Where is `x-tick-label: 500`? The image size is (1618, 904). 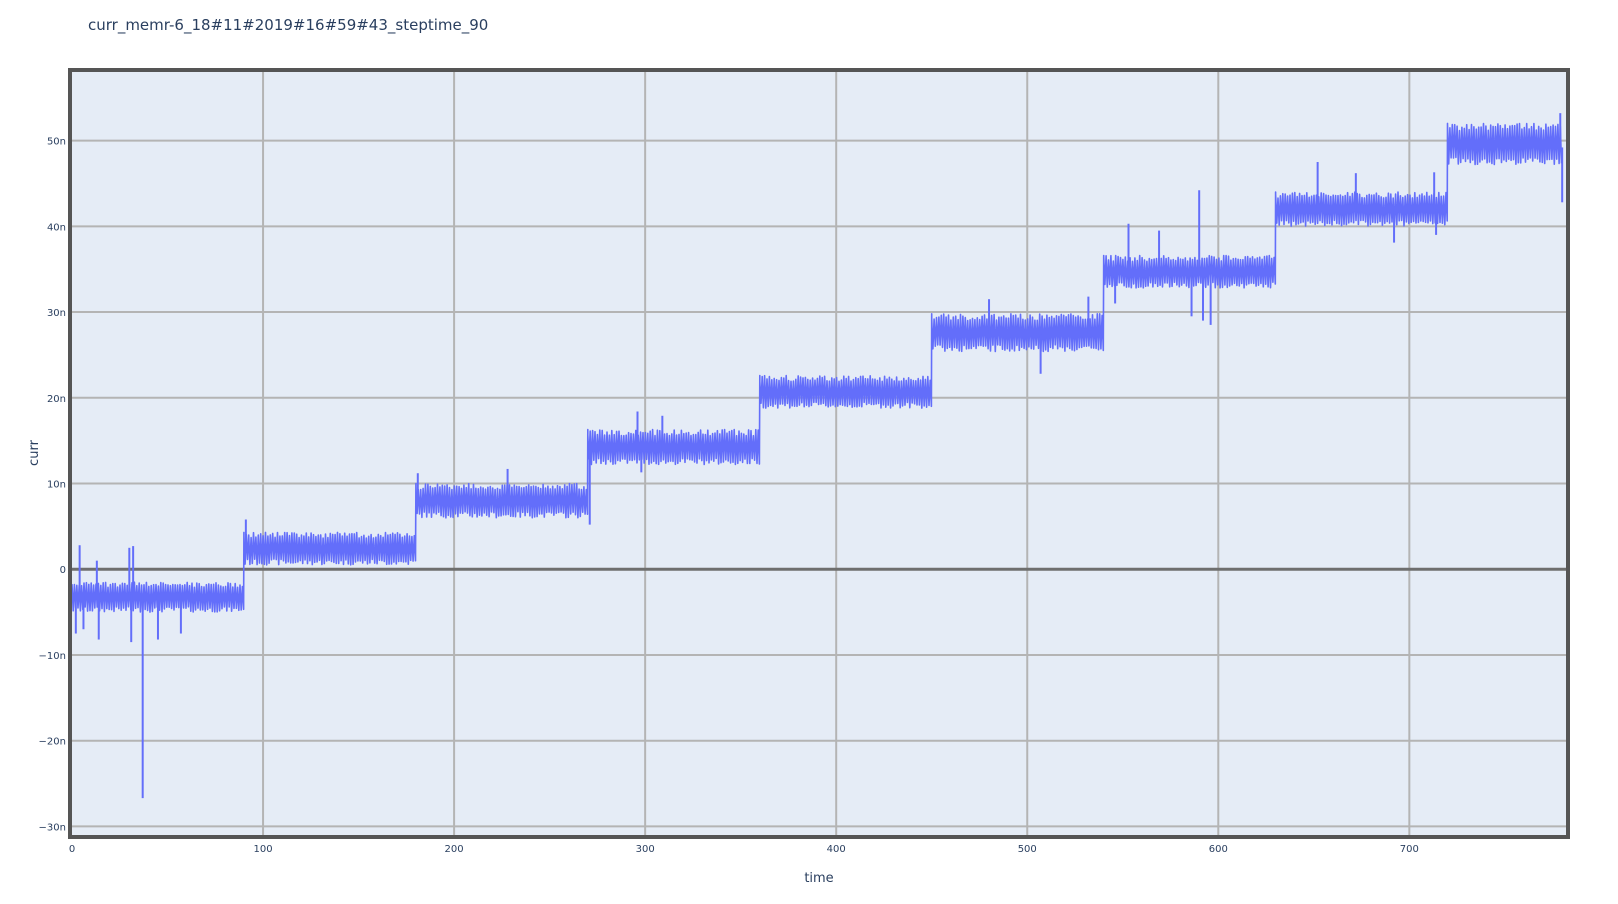 x-tick-label: 500 is located at coordinates (1027, 849).